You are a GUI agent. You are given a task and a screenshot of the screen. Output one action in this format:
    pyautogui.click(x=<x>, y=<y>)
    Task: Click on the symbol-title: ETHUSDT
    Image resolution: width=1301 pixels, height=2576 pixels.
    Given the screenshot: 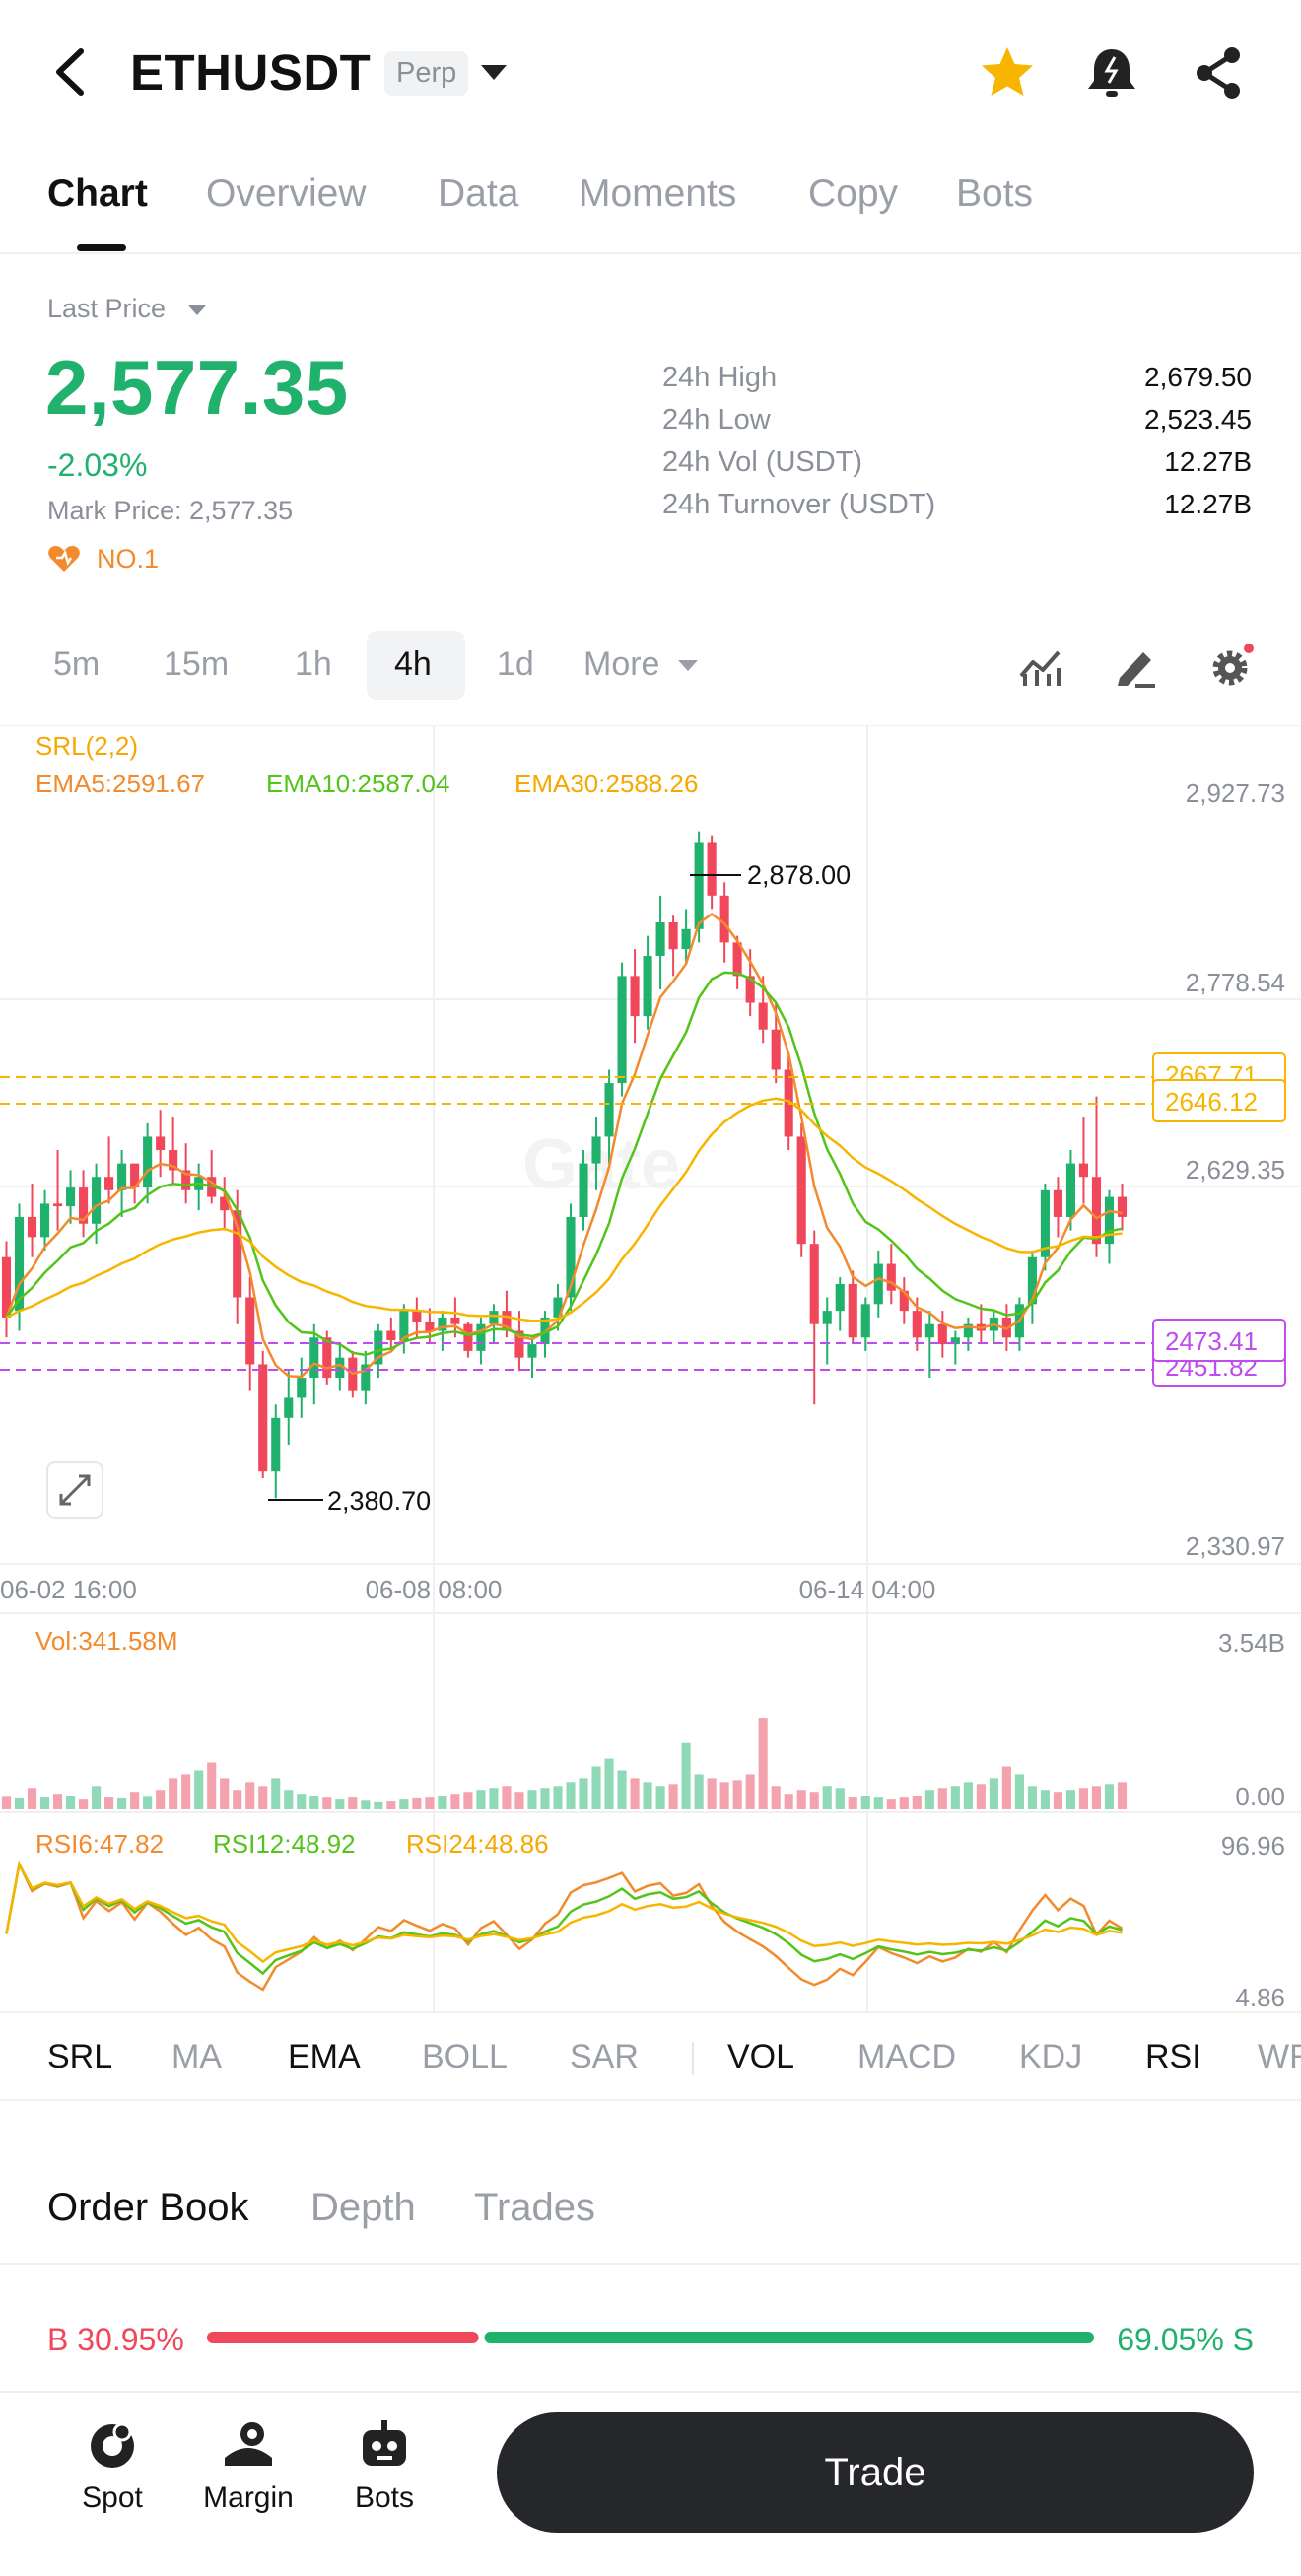 What is the action you would take?
    pyautogui.click(x=251, y=72)
    